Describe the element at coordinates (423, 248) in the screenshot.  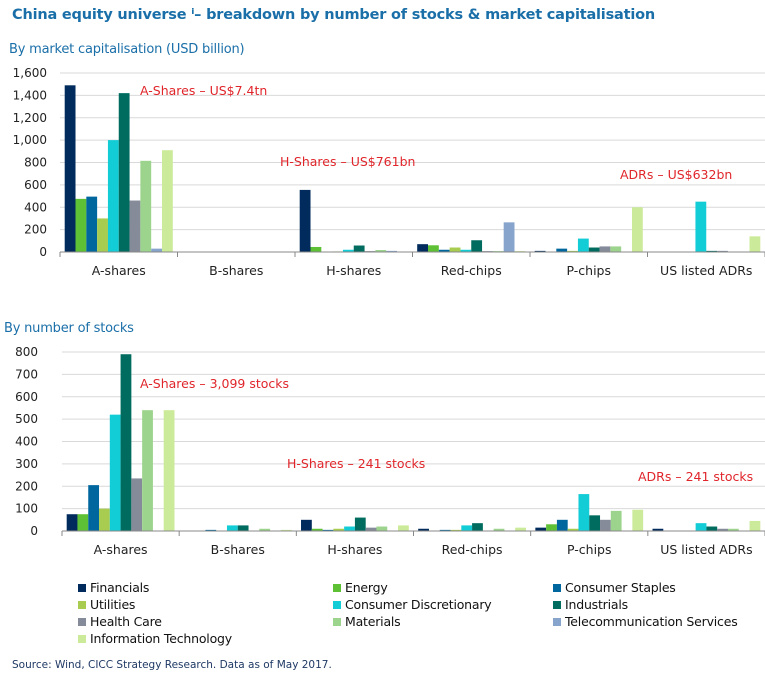
I see `bar-financials-red-chips` at that location.